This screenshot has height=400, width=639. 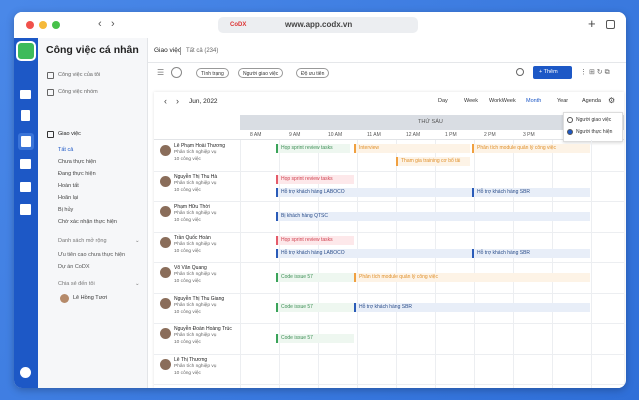 I want to click on back-icon: ‹, so click(x=100, y=24).